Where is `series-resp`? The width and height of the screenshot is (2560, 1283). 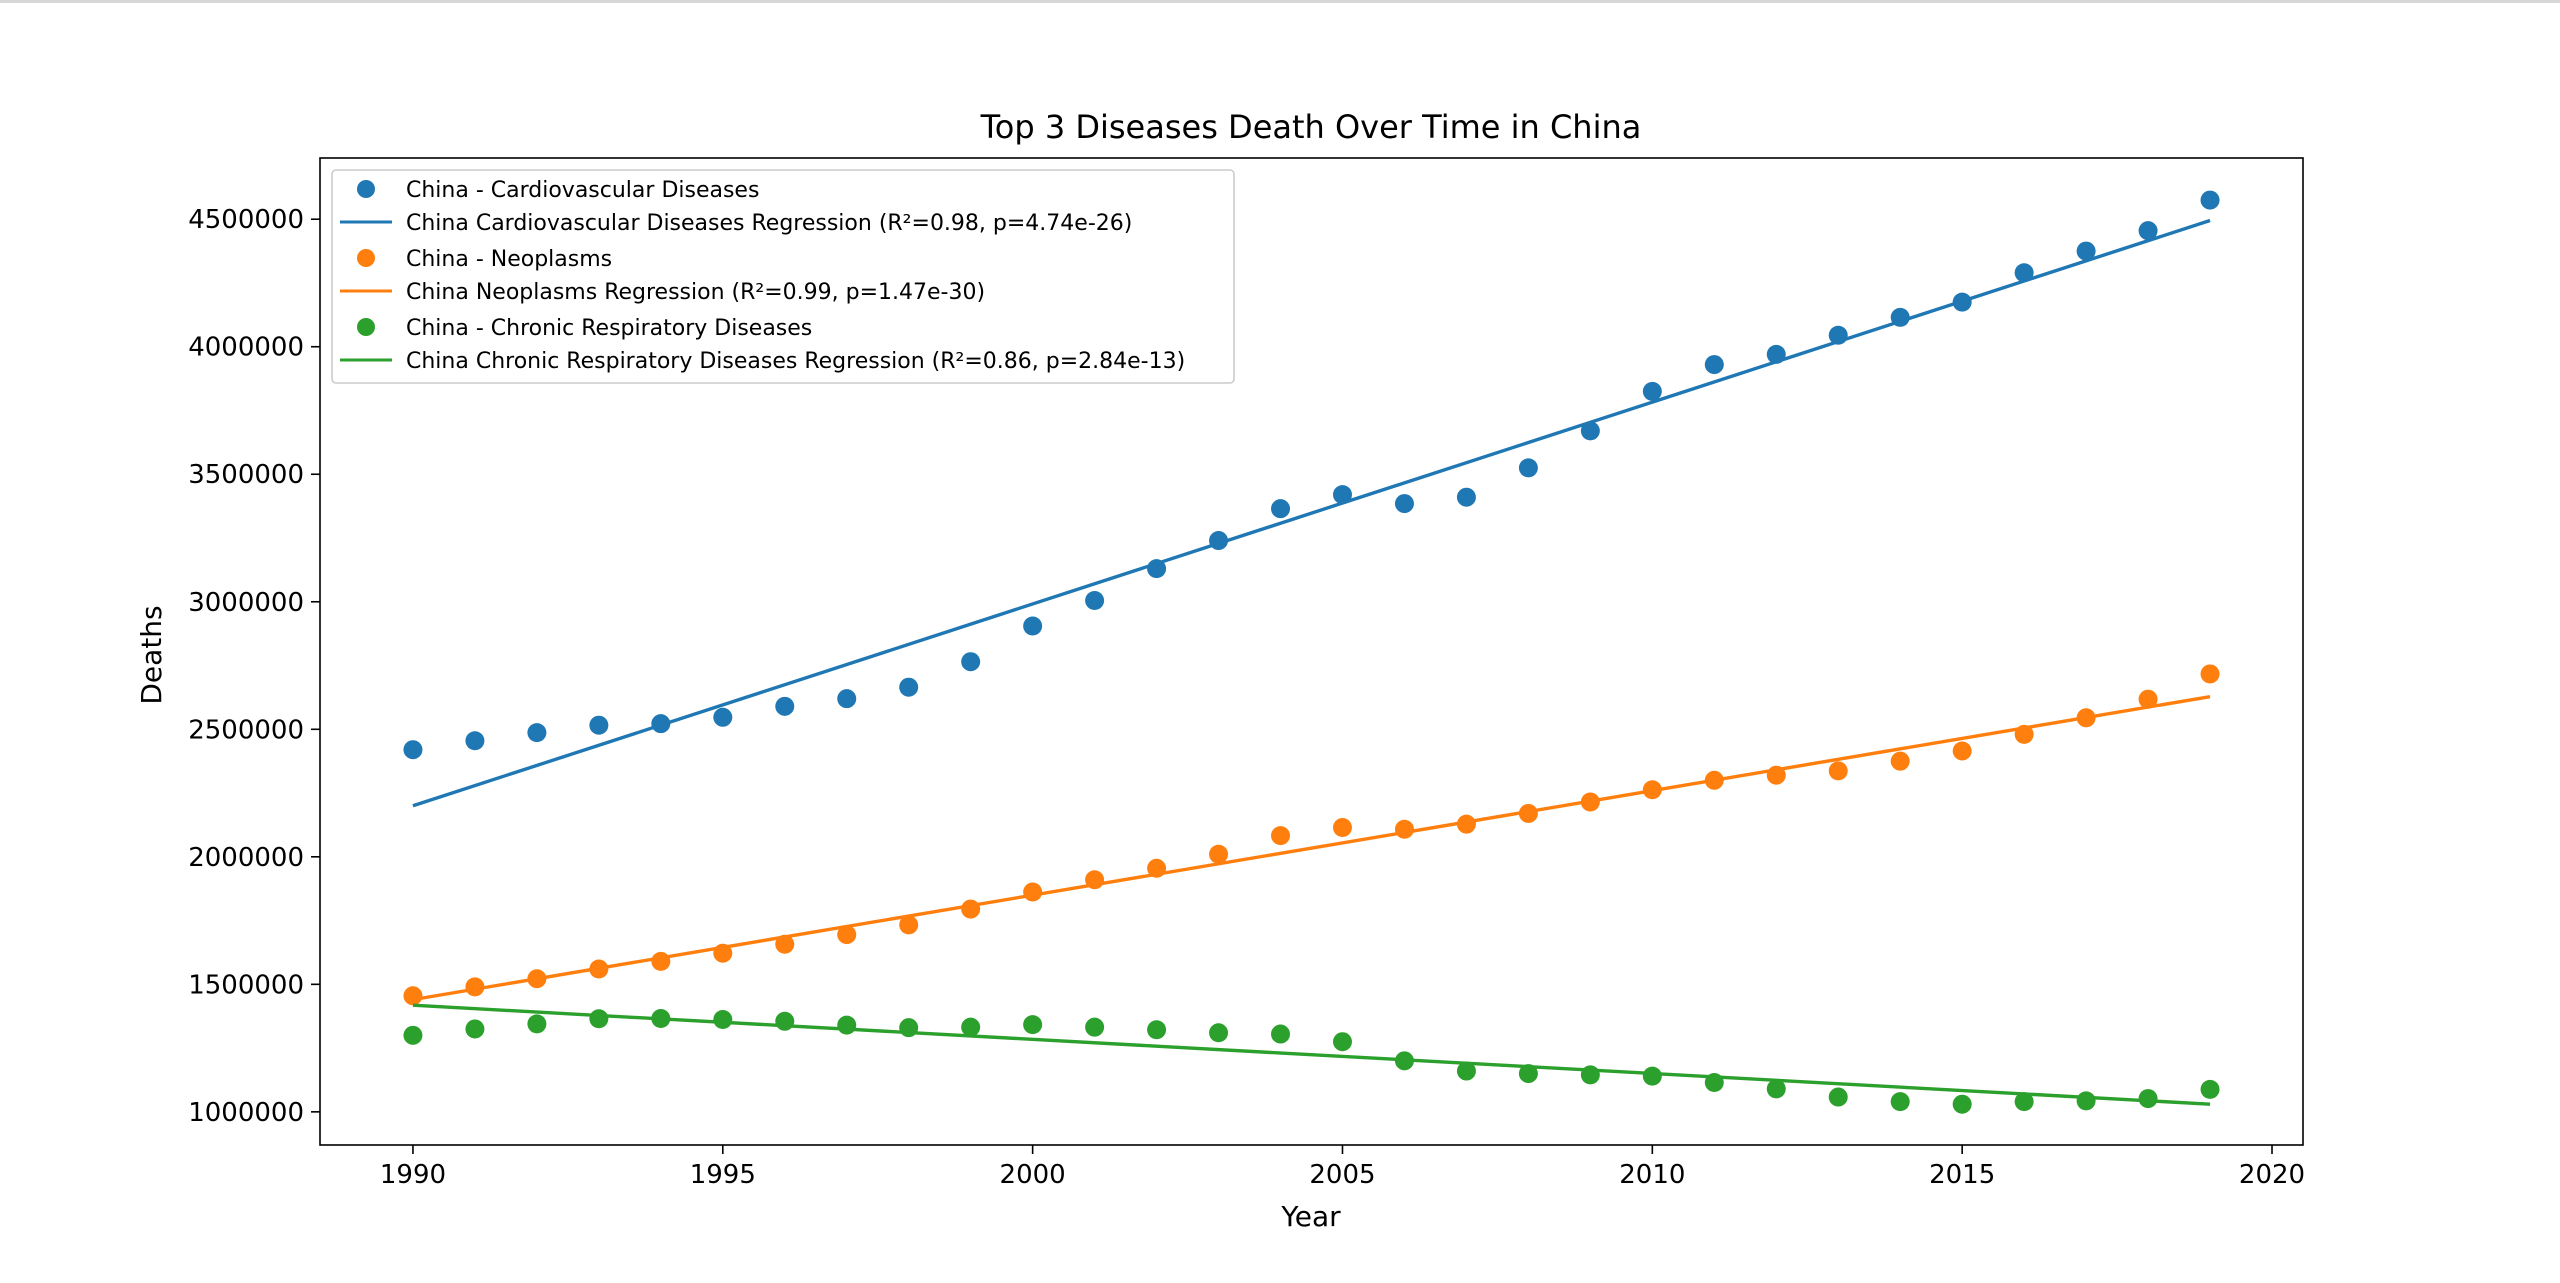 series-resp is located at coordinates (1311, 1058).